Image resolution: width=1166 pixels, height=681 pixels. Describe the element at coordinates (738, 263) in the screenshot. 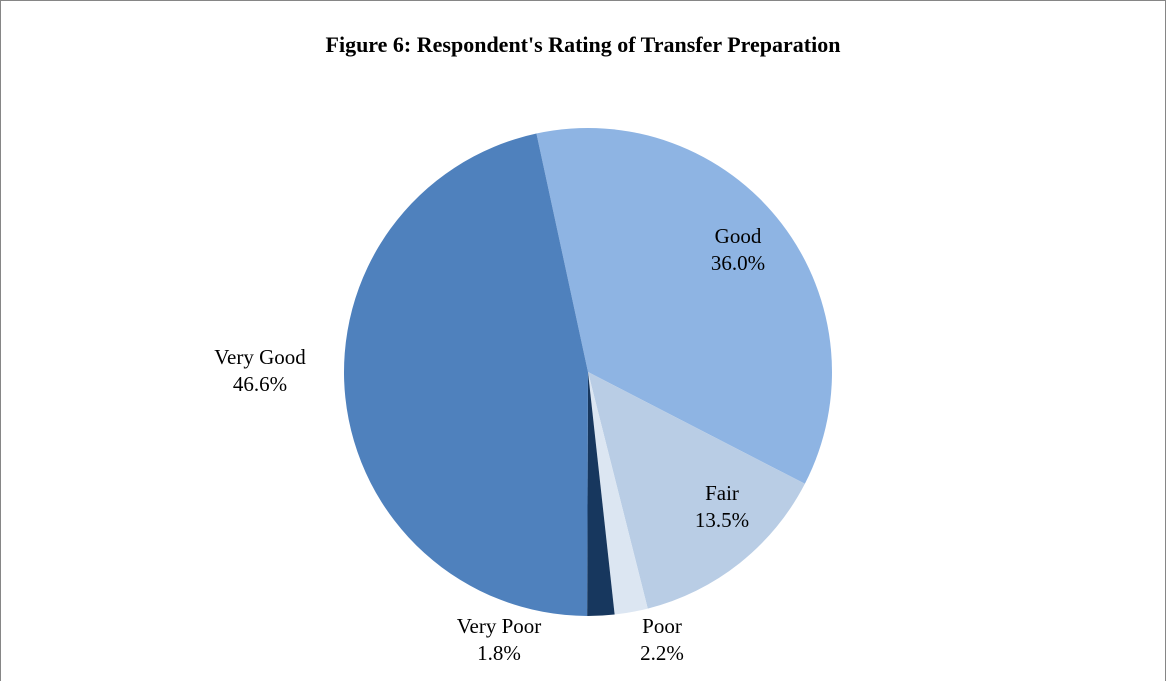

I see `slice-value-label: 36.0%` at that location.